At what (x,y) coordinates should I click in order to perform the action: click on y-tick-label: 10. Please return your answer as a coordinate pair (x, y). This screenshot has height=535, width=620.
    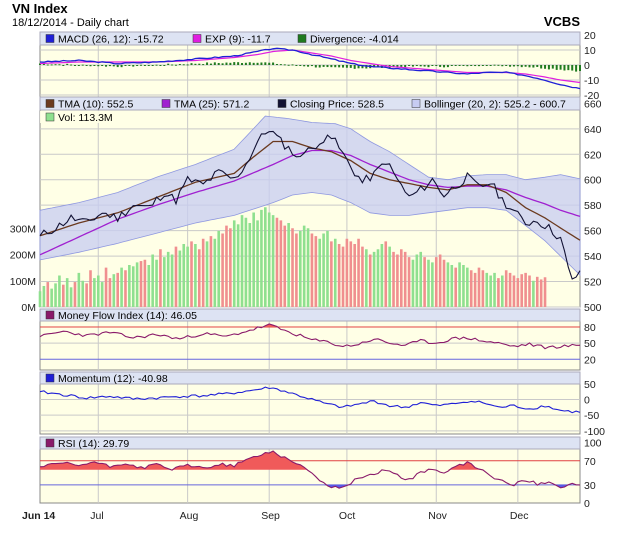
    Looking at the image, I should click on (590, 51).